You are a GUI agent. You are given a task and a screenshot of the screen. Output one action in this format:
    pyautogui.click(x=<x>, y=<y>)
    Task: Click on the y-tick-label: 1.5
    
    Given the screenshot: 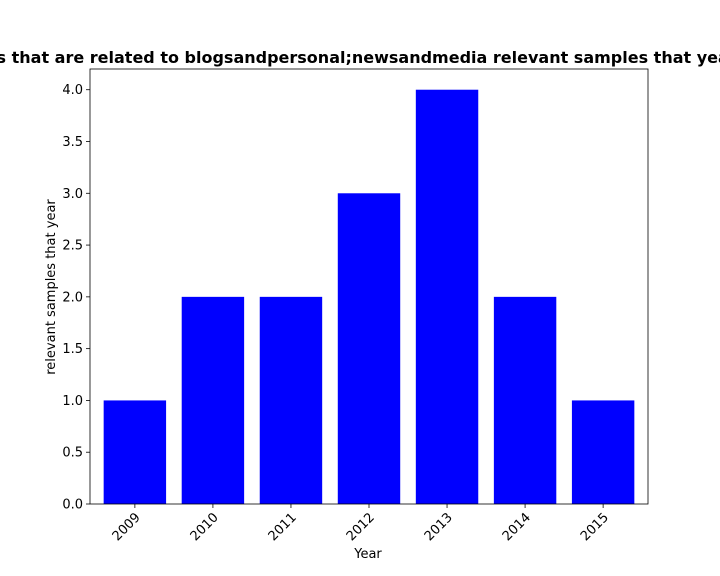 What is the action you would take?
    pyautogui.click(x=72, y=349)
    